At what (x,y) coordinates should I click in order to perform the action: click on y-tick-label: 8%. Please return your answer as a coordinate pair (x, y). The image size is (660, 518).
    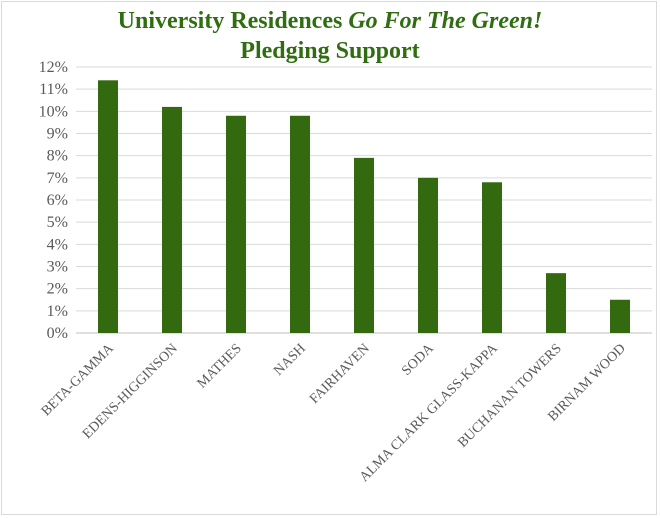
    Looking at the image, I should click on (57, 156).